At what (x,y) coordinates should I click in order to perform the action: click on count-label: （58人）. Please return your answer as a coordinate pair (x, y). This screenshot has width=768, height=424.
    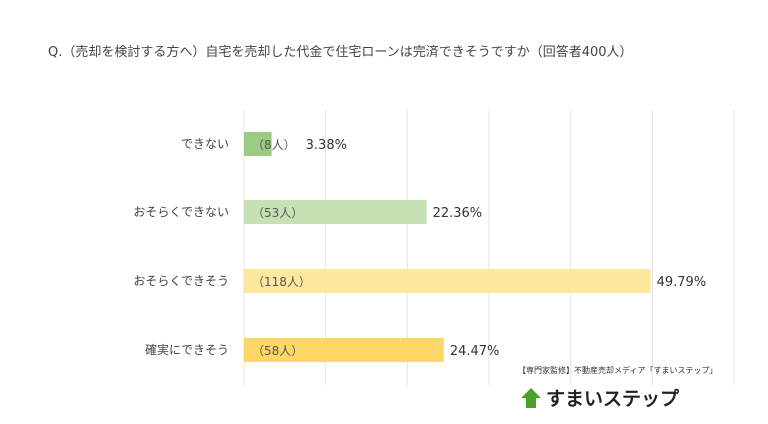
    Looking at the image, I should click on (277, 351).